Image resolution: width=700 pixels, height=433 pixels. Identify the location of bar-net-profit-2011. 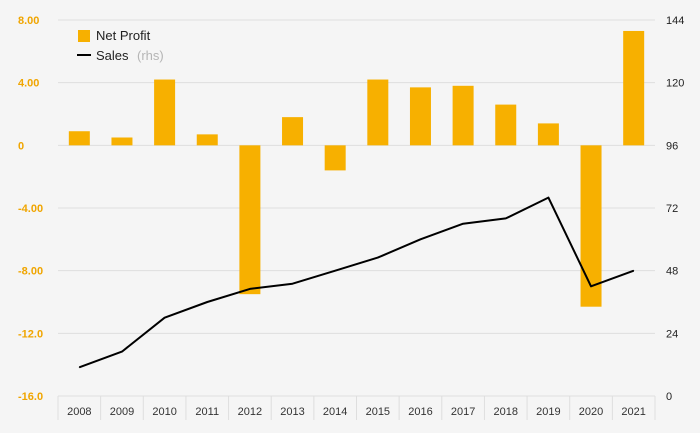
(207, 140).